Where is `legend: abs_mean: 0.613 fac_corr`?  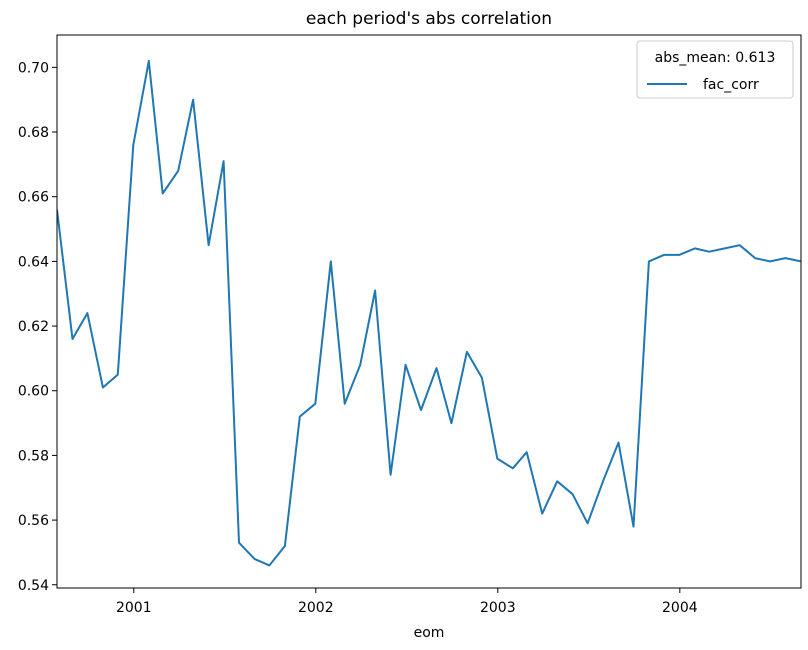
legend: abs_mean: 0.613 fac_corr is located at coordinates (715, 69).